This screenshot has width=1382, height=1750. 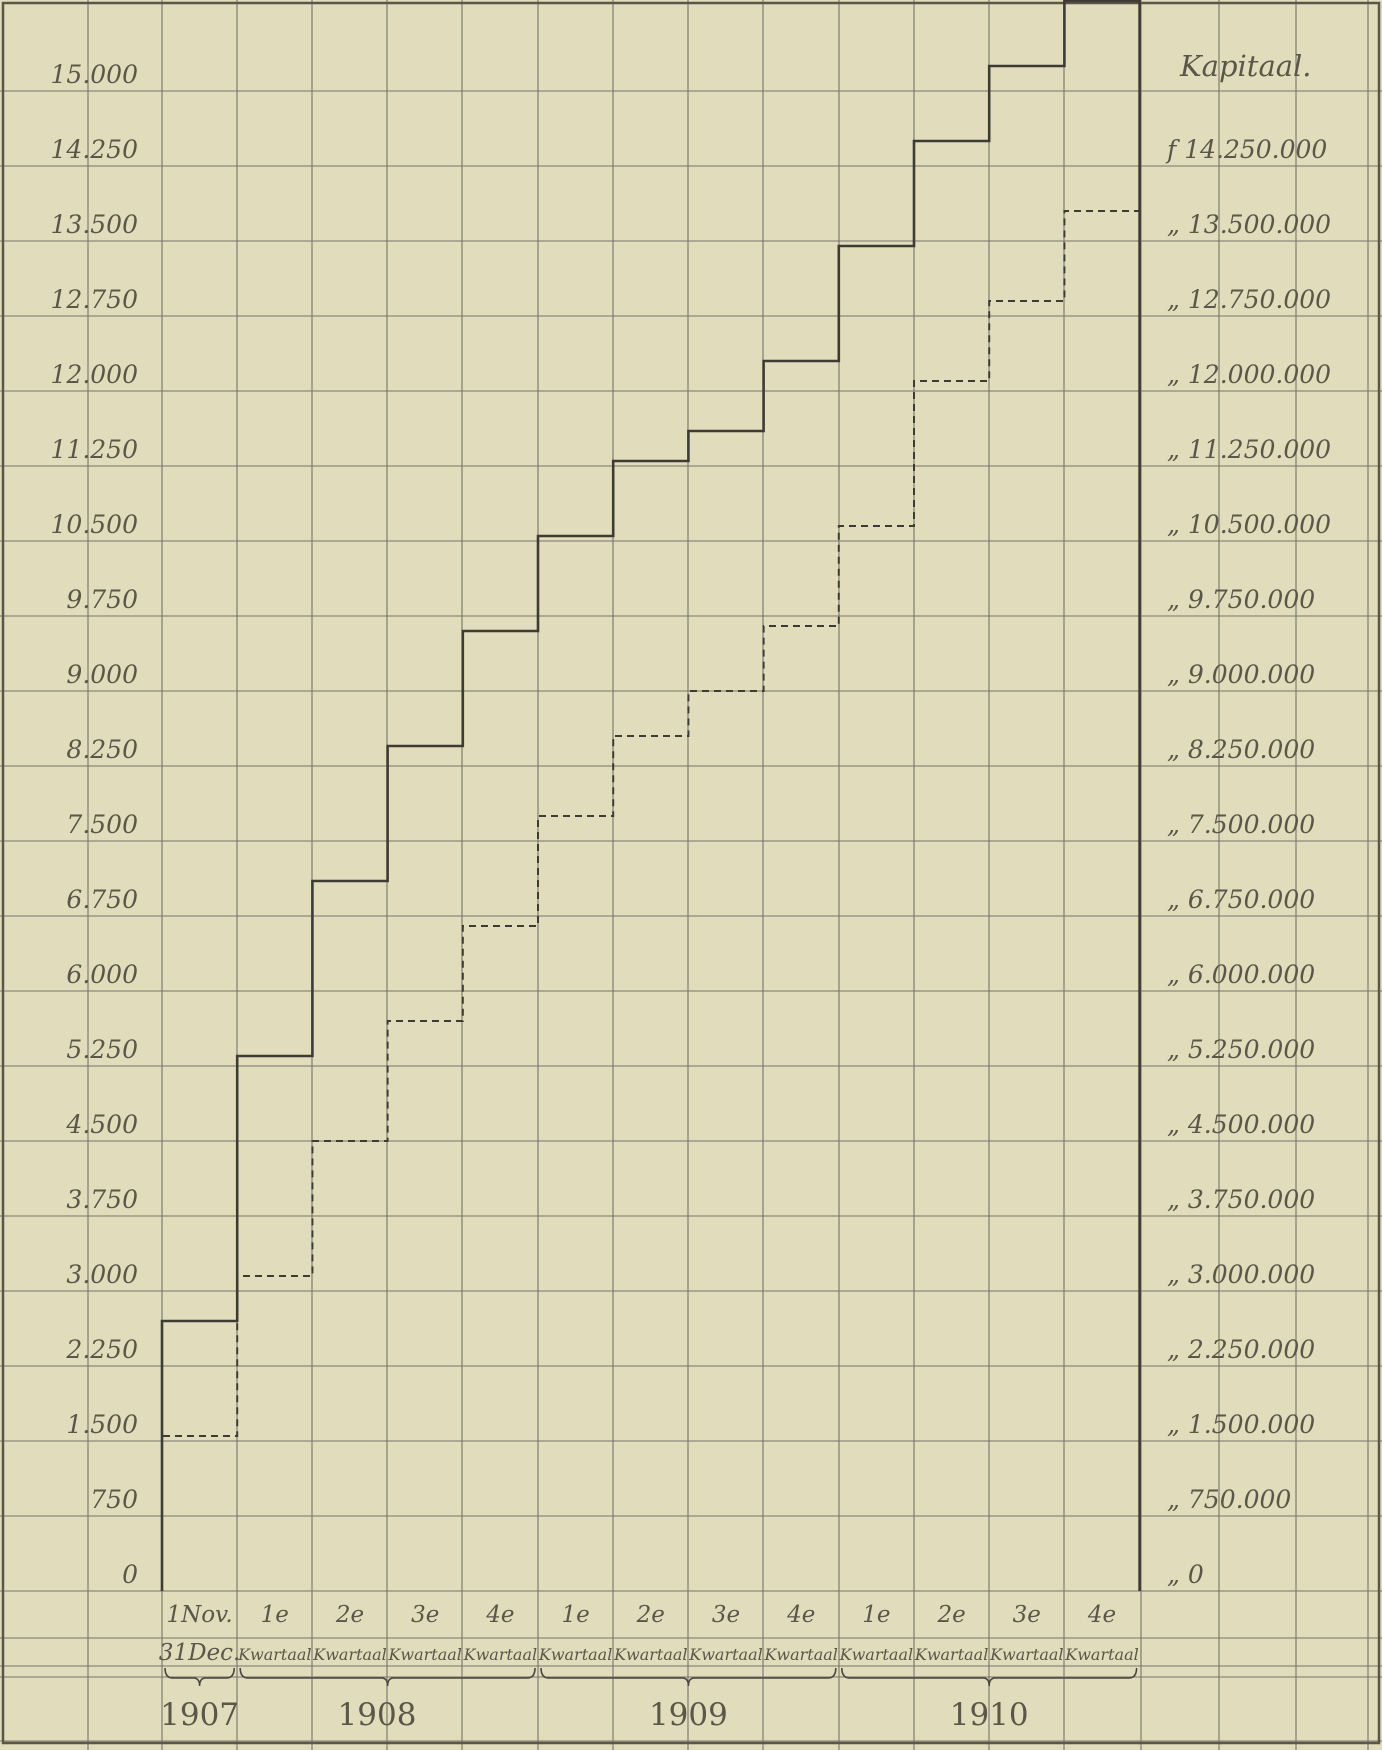 I want to click on y-tick-right: „ 5.250.000, so click(x=1241, y=1049).